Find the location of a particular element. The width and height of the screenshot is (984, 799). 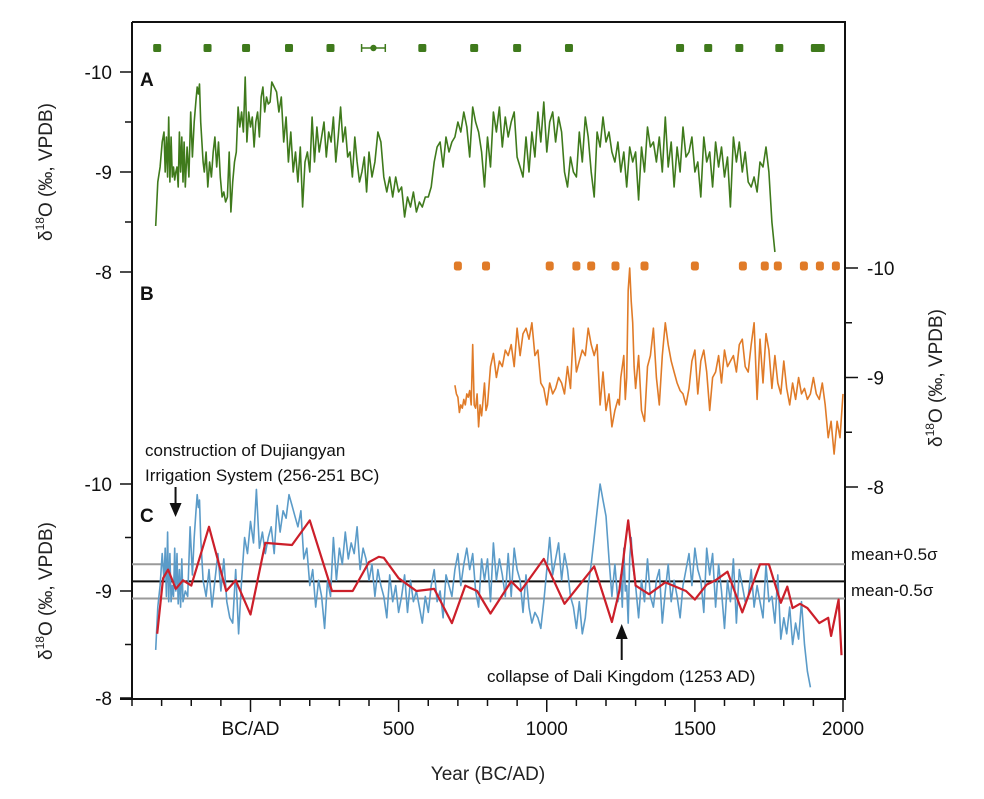

y-tick-label-a: -10 is located at coordinates (98, 73).